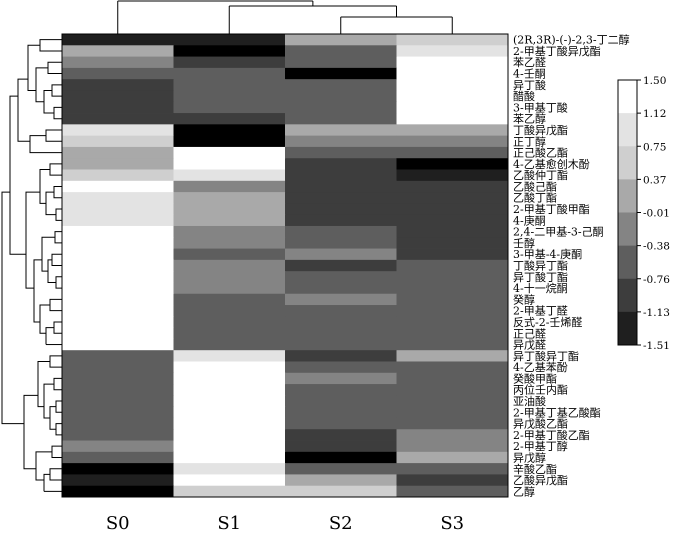 The image size is (677, 537). Describe the element at coordinates (656, 214) in the screenshot. I see `colorbar-tick-label: -0.01` at that location.